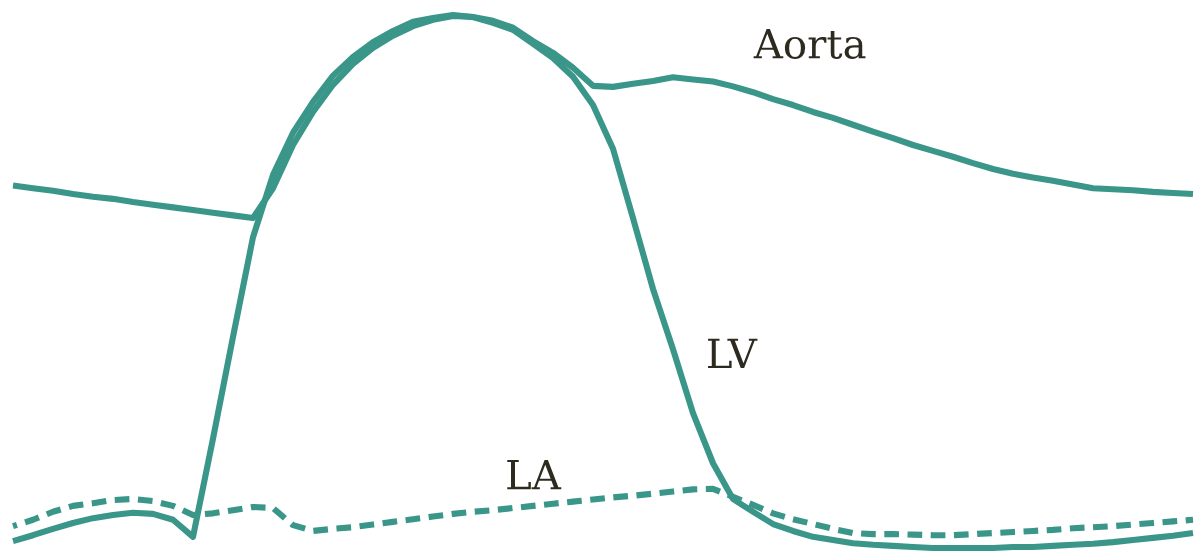 Image resolution: width=1195 pixels, height=556 pixels. What do you see at coordinates (733, 353) in the screenshot?
I see `series-label: LV` at bounding box center [733, 353].